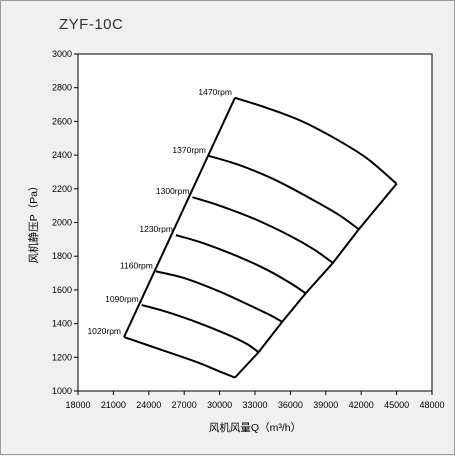 The width and height of the screenshot is (455, 456). What do you see at coordinates (148, 405) in the screenshot?
I see `x-tick-label: 24000` at bounding box center [148, 405].